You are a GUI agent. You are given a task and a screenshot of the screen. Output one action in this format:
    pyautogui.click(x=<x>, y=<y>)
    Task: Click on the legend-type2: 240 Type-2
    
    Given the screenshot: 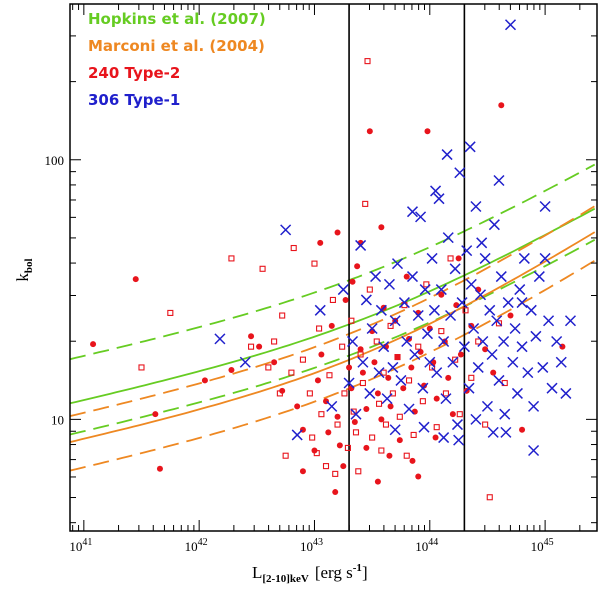 What is the action you would take?
    pyautogui.click(x=134, y=73)
    